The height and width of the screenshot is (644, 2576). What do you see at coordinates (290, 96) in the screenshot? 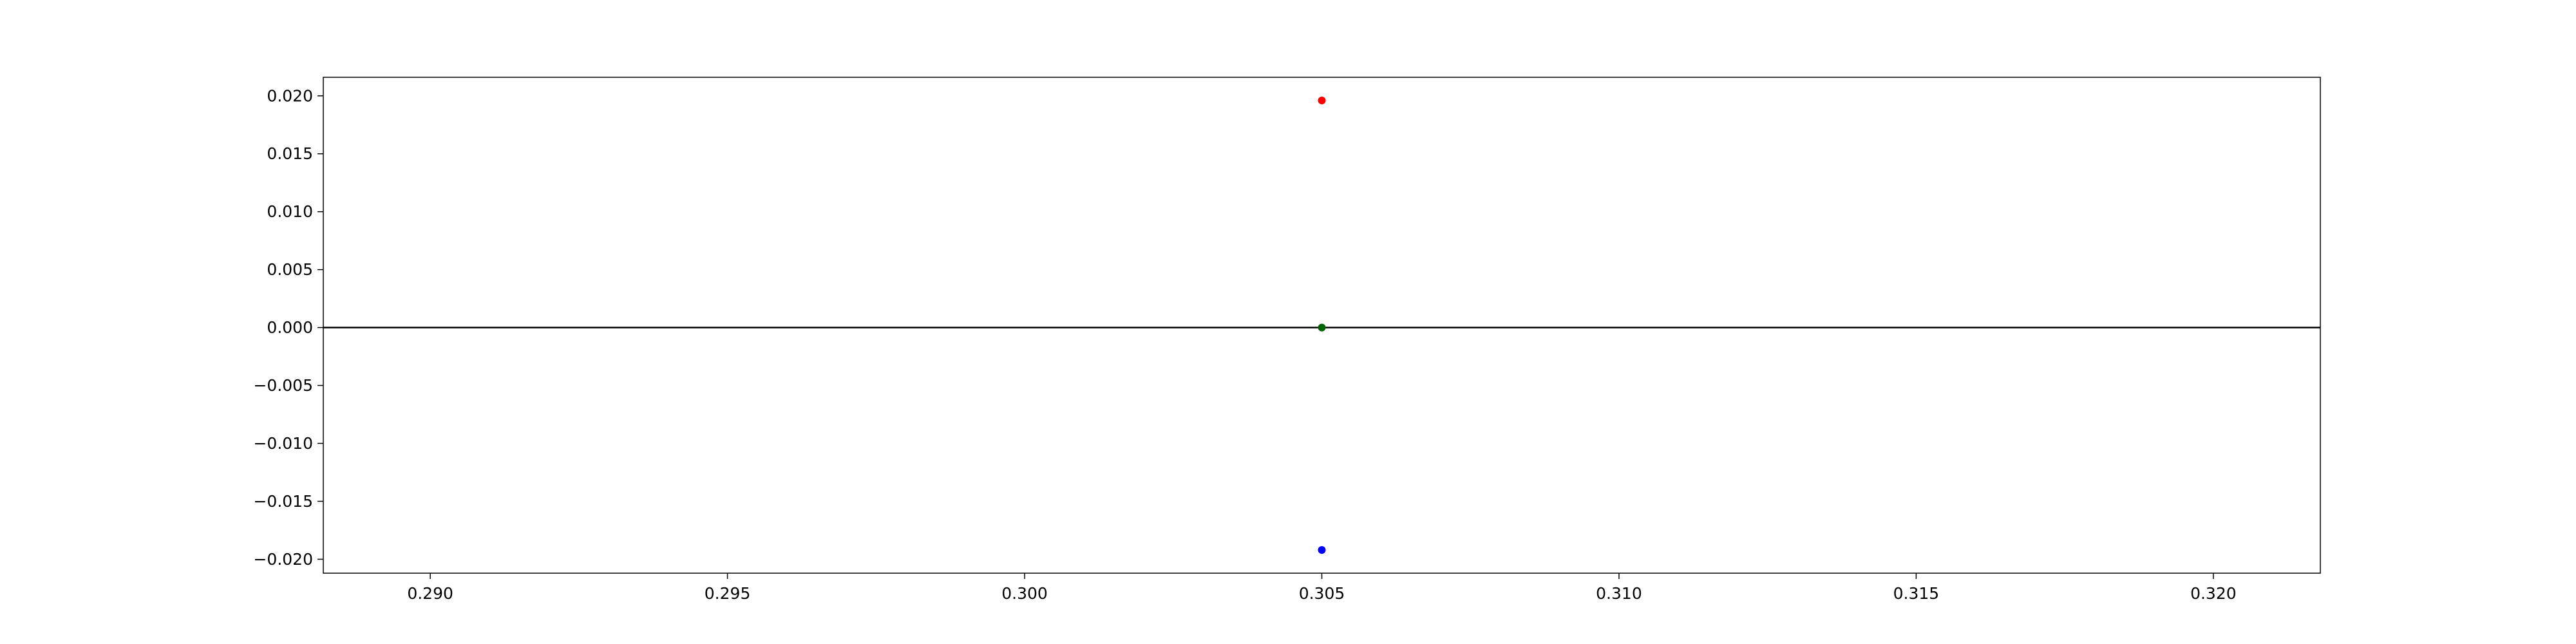
I see `y-tick-label: 0.020` at bounding box center [290, 96].